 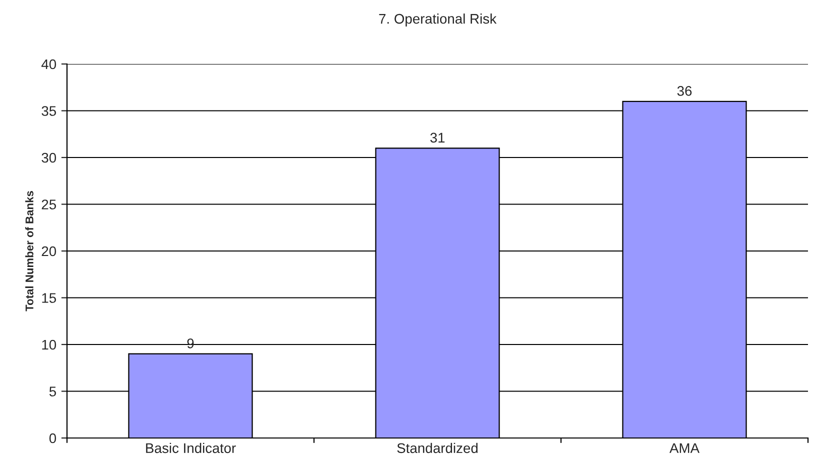 What do you see at coordinates (191, 448) in the screenshot?
I see `x-tick-label: Basic Indicator` at bounding box center [191, 448].